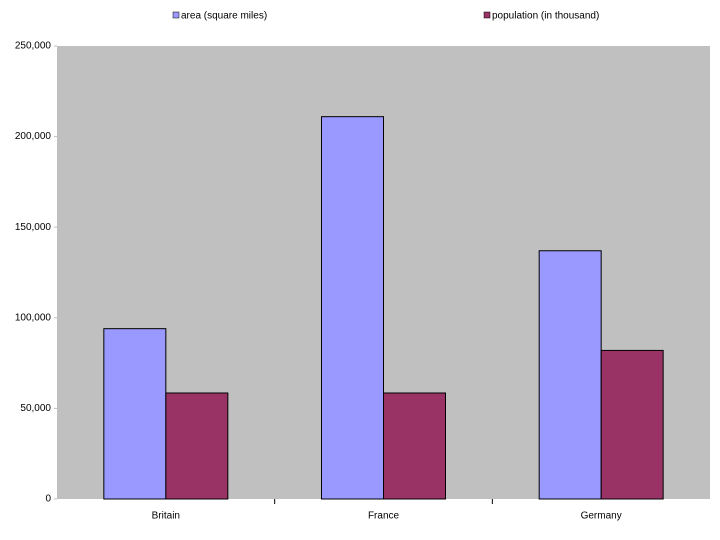  What do you see at coordinates (35, 408) in the screenshot?
I see `y-tick-label: 50,000` at bounding box center [35, 408].